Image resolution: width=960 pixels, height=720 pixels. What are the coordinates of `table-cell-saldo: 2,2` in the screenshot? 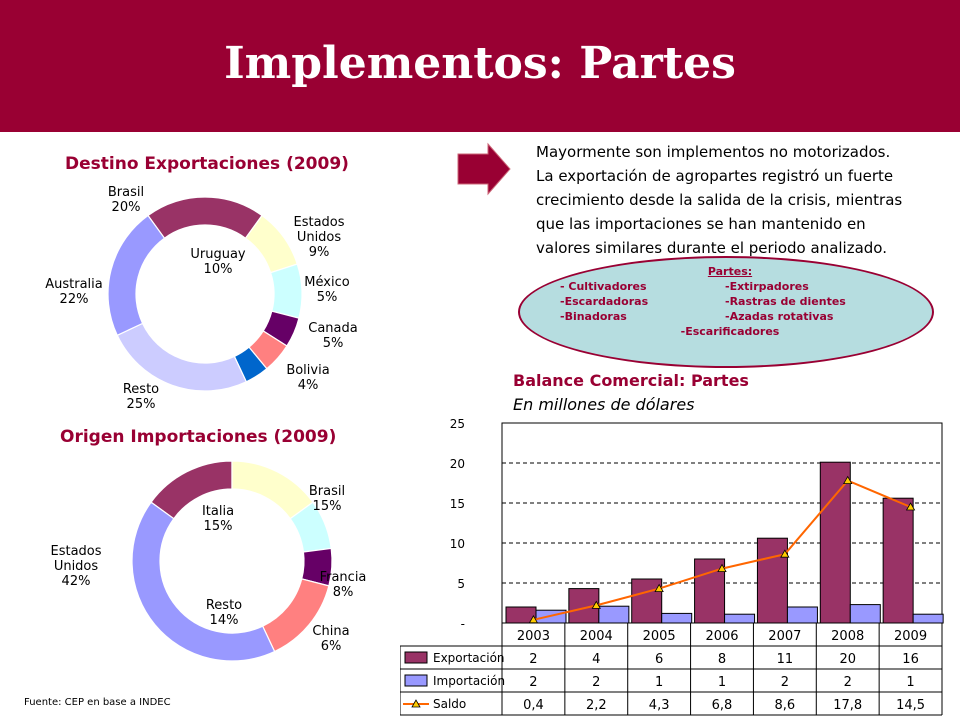 It's located at (596, 705).